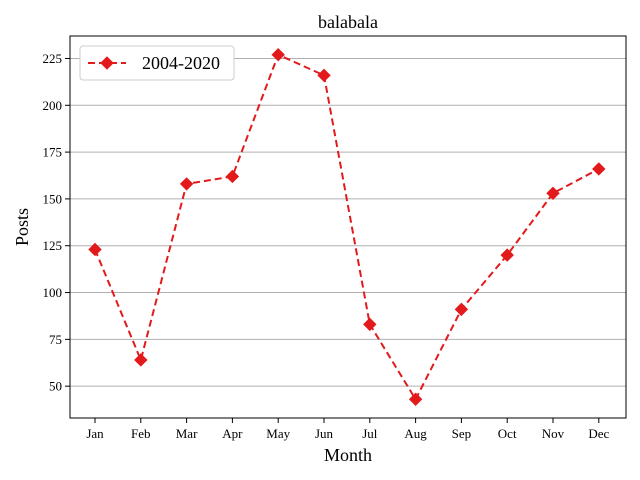  Describe the element at coordinates (95, 249) in the screenshot. I see `data-point-jan` at that location.